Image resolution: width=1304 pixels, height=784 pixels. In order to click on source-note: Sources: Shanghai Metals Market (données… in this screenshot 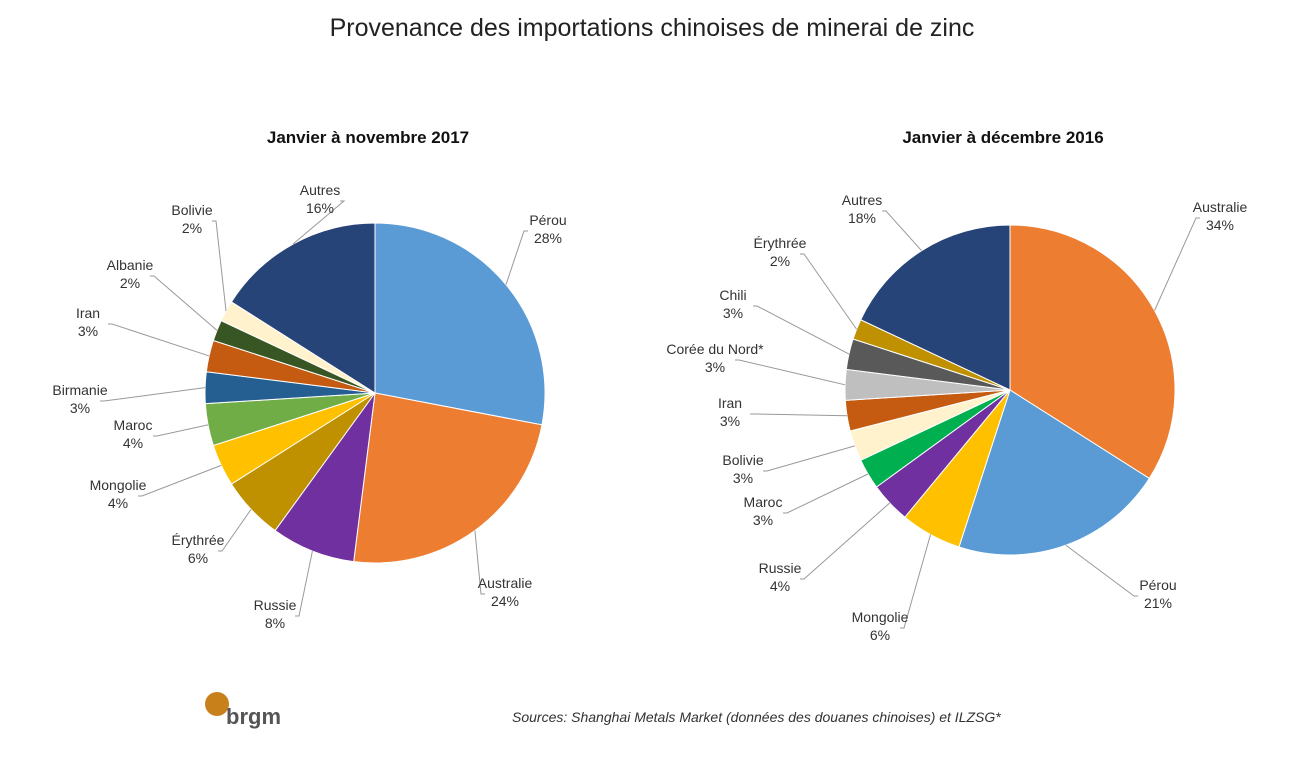, I will do `click(756, 717)`.